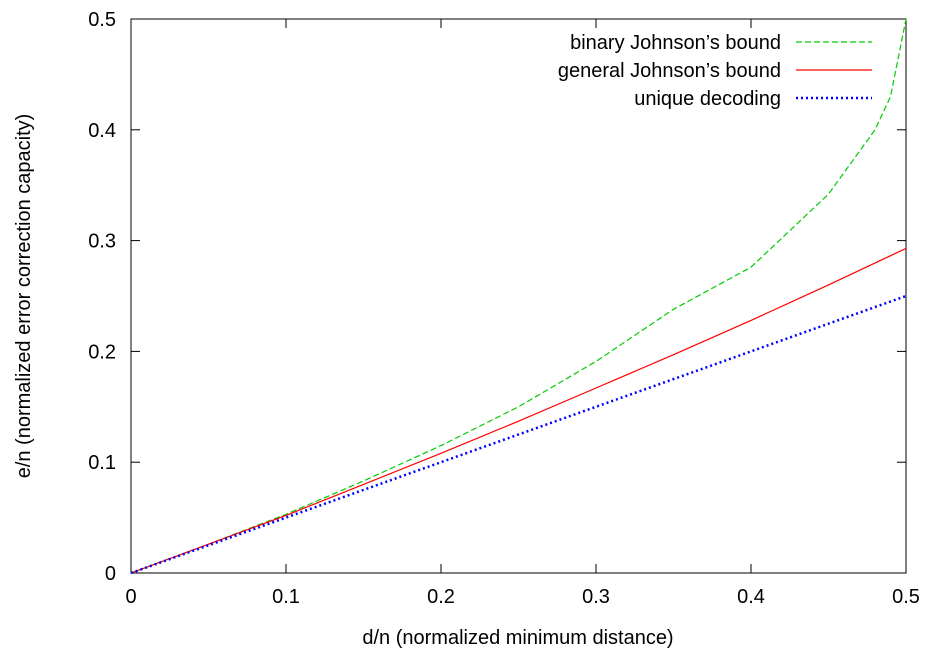  What do you see at coordinates (102, 242) in the screenshot?
I see `y-tick-label: 0.3` at bounding box center [102, 242].